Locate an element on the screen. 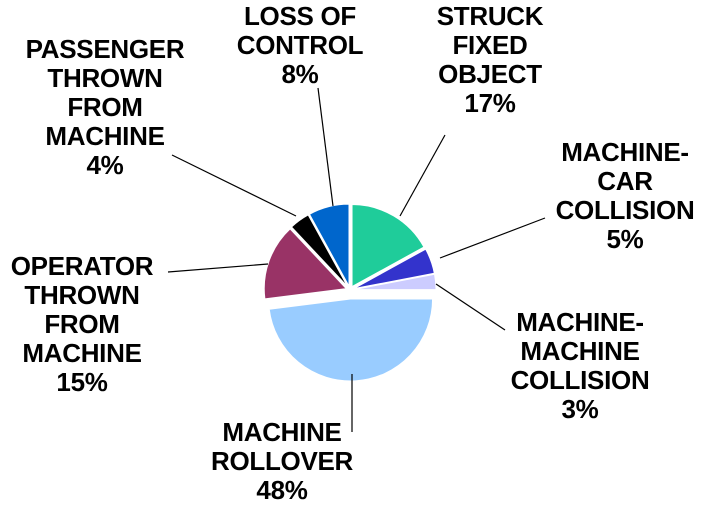 The image size is (706, 512). category-label: MACHINE- CAR COLLISION is located at coordinates (625, 181).